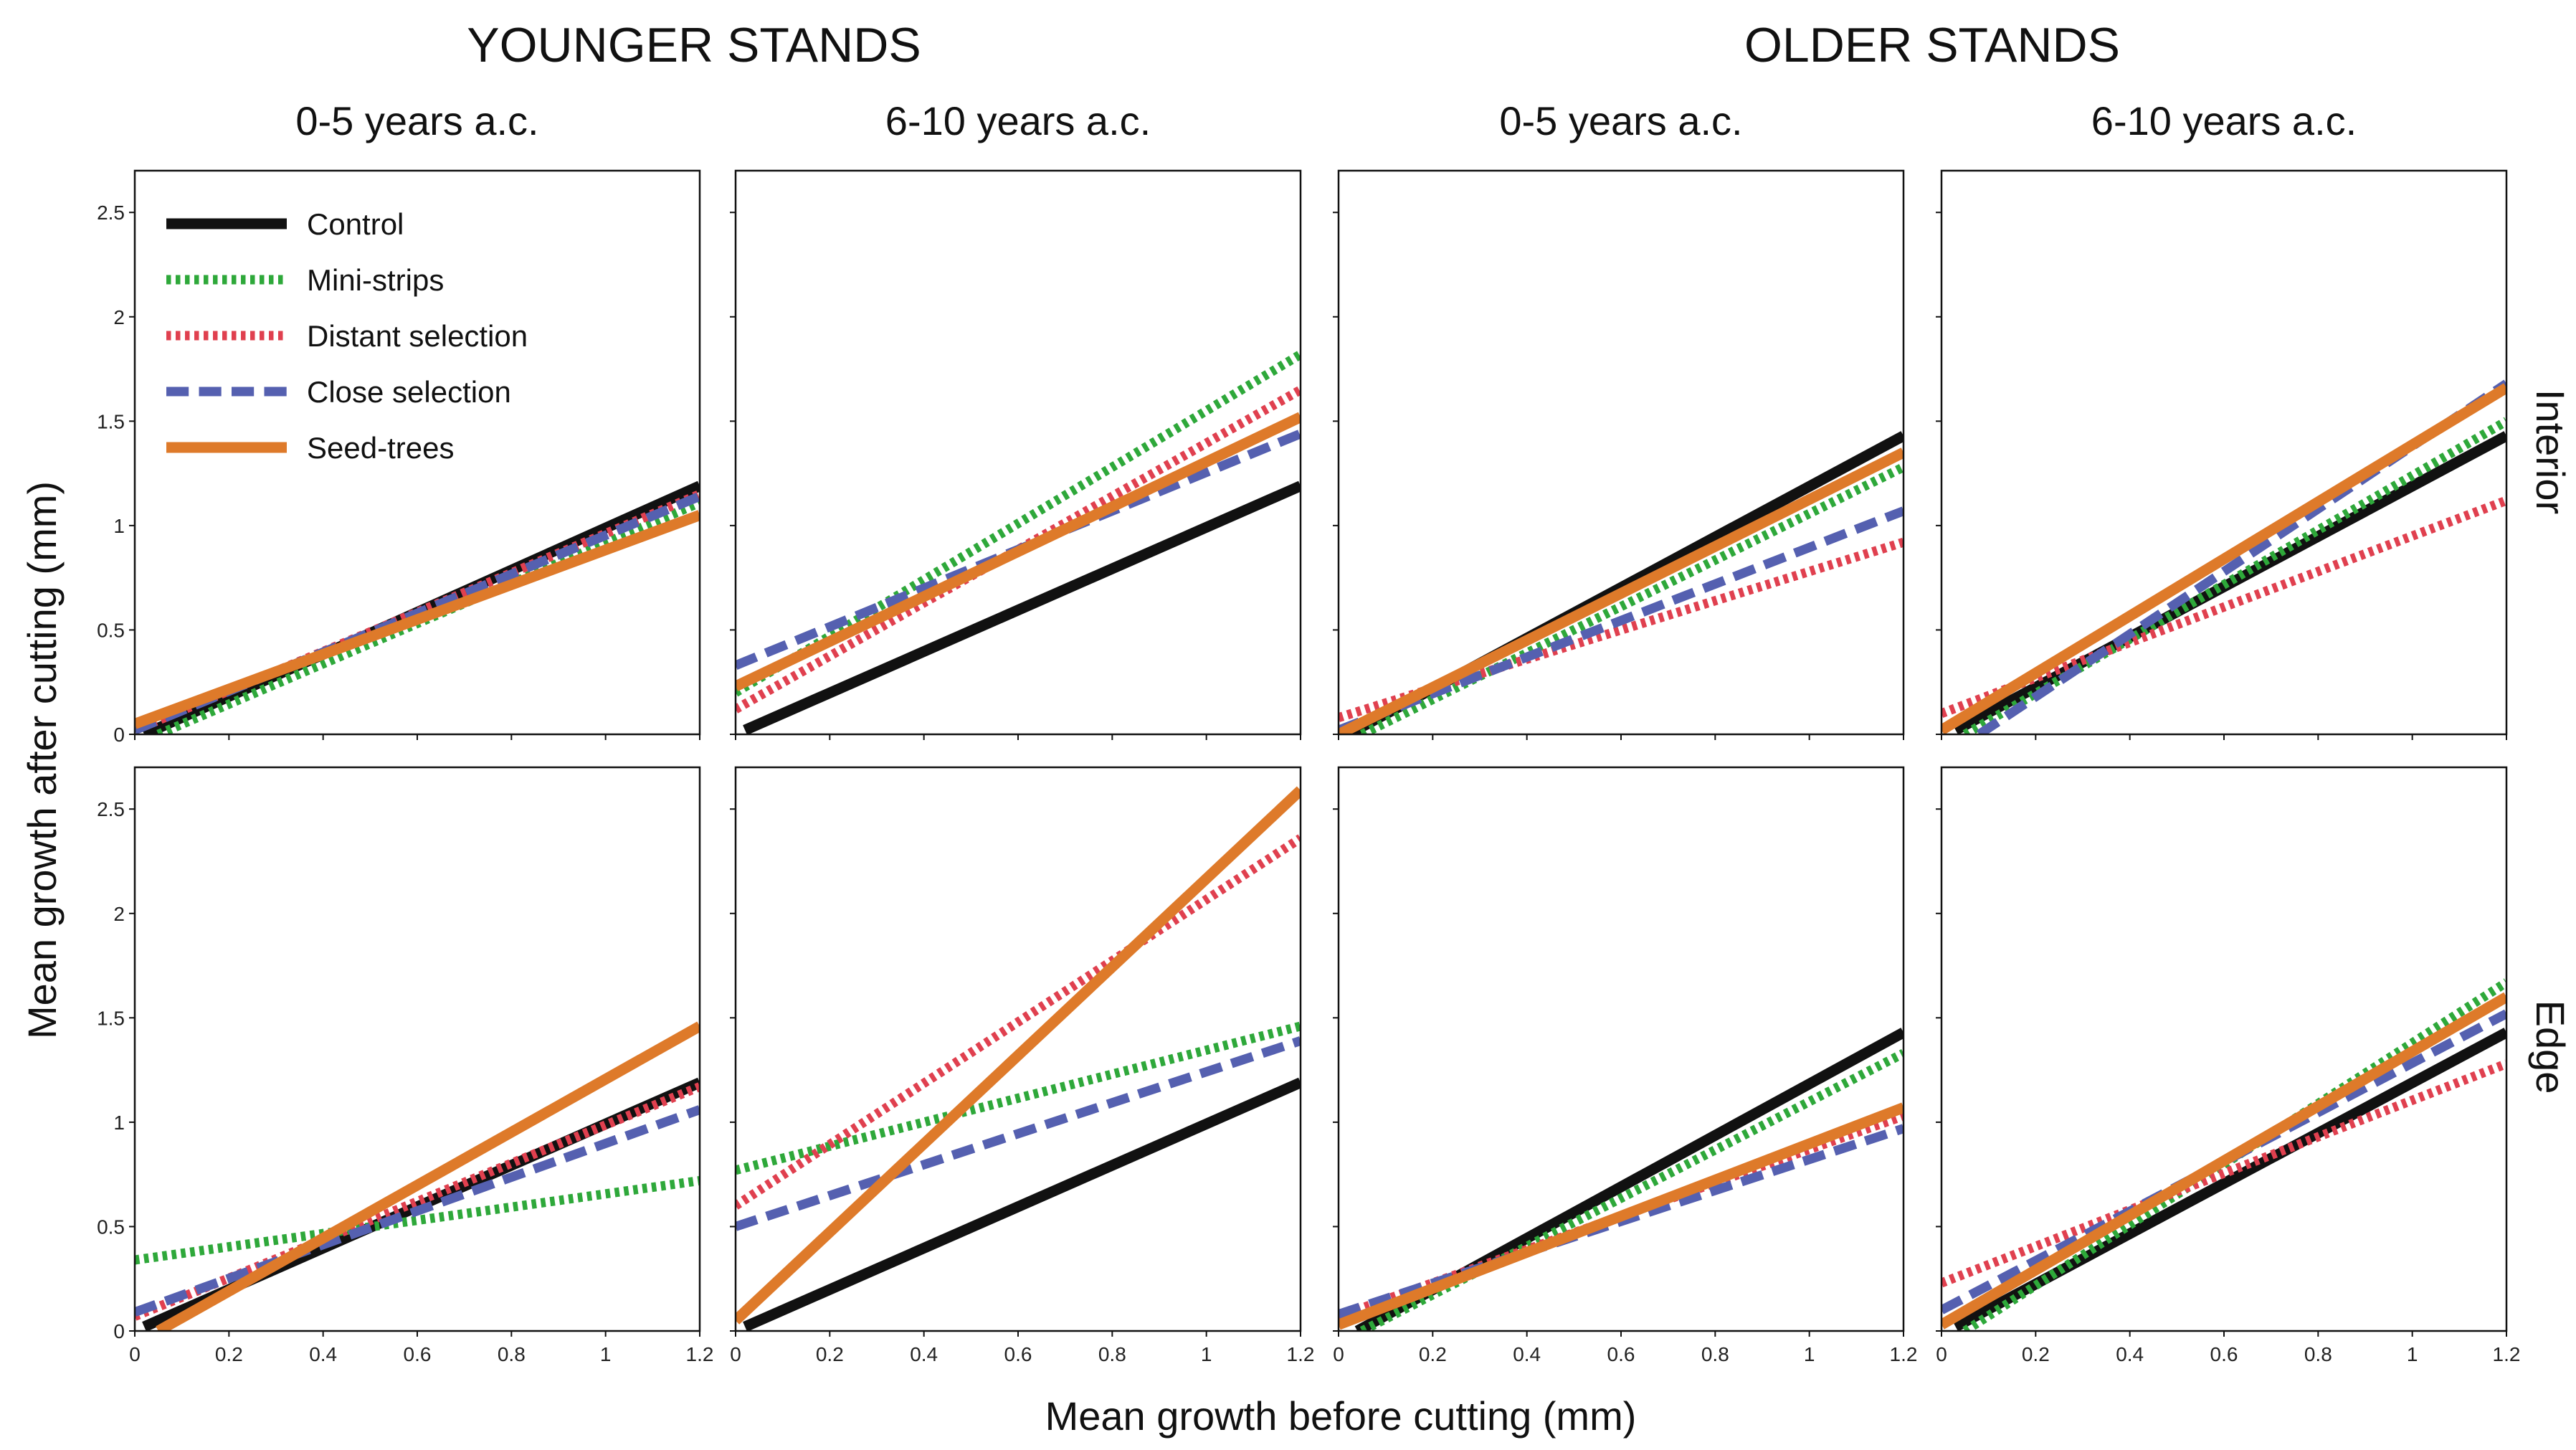 This screenshot has width=2576, height=1450. I want to click on panel-younger-stands-0-5-years-a-c-edge: 0 0.5 1 1.5 2 2.5 0 0.2 0.4 0.6 0.8 1 1.2, so click(406, 1065).